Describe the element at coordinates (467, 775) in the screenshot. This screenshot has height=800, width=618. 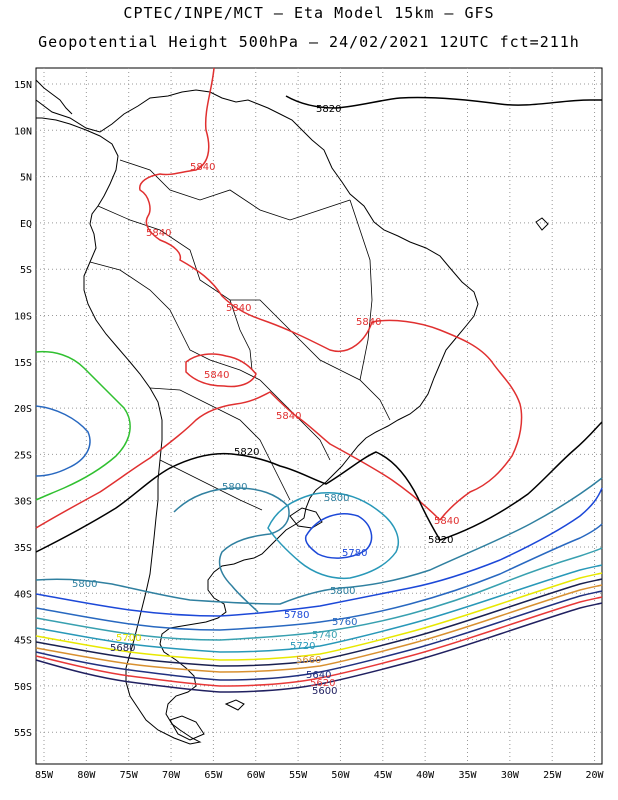
I see `lon-label: 35W` at that location.